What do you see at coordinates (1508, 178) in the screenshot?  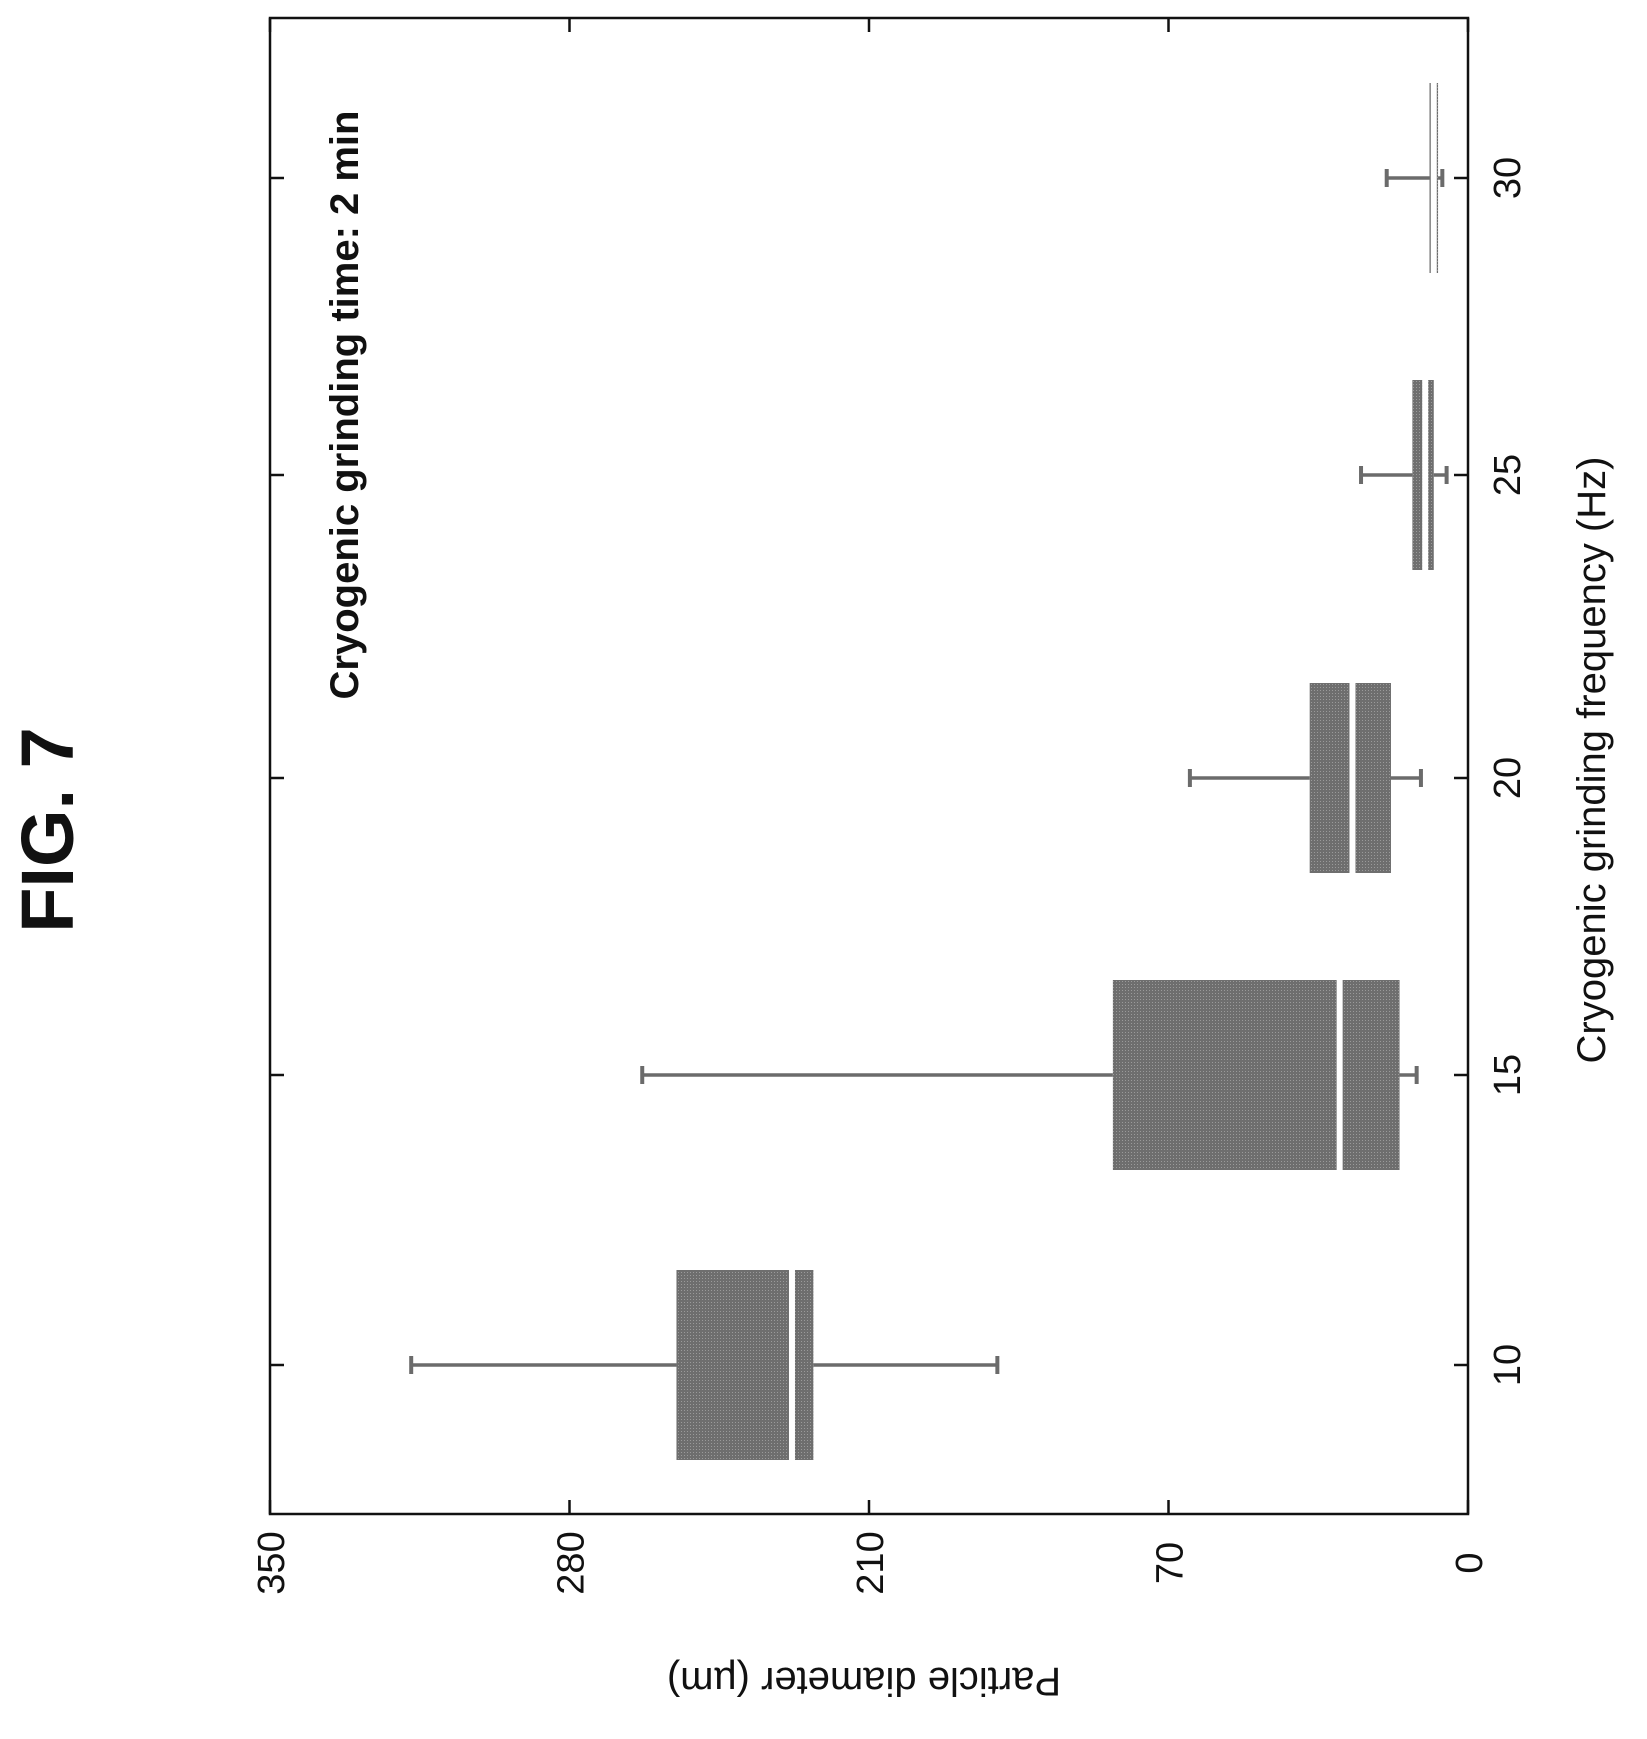 I see `x-tick-label: 30` at bounding box center [1508, 178].